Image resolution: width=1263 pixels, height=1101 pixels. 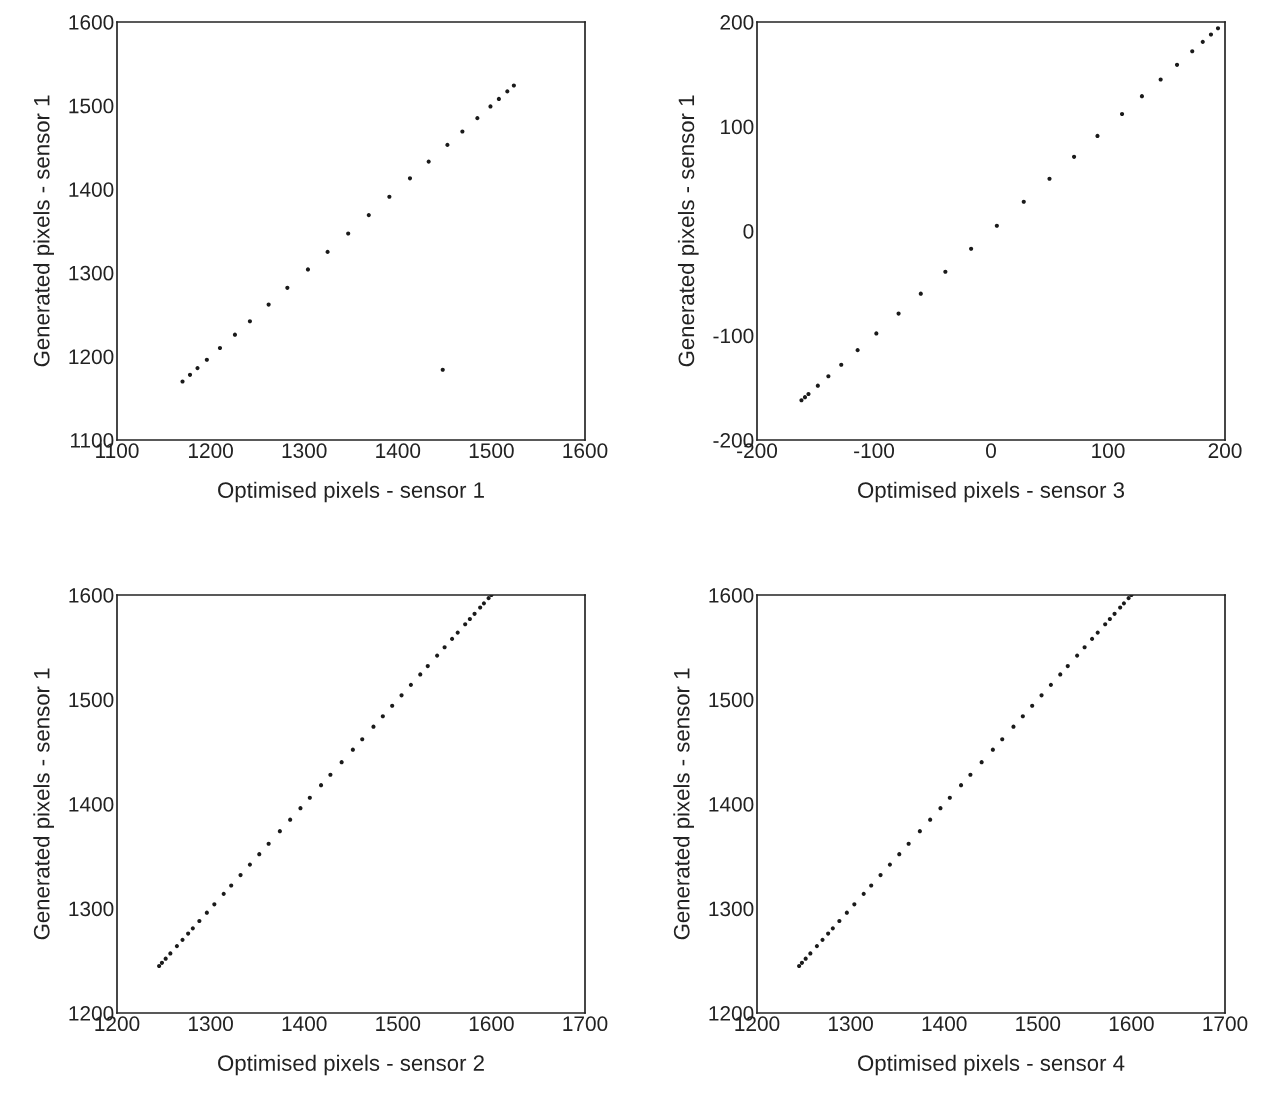 I want to click on y-tick-label: 0, so click(x=748, y=231).